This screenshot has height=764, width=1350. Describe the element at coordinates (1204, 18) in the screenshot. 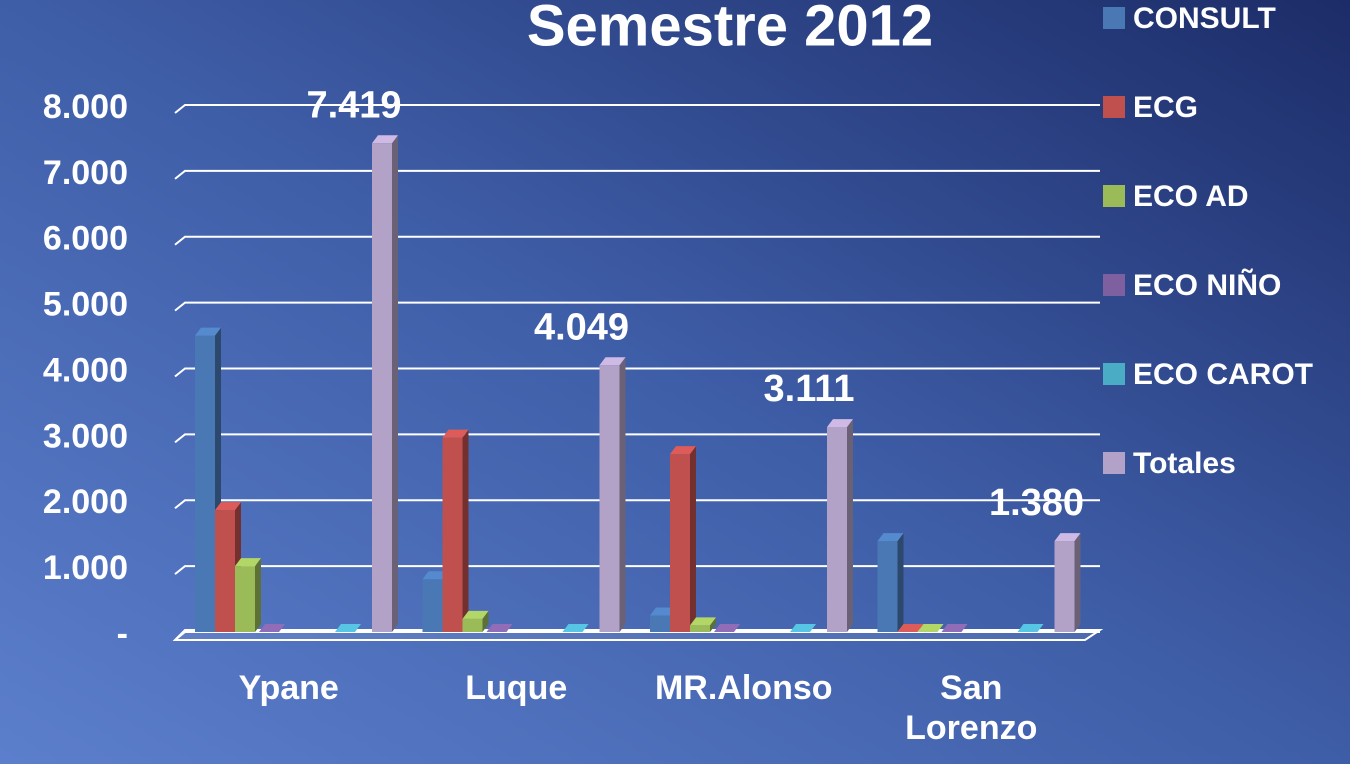

I see `legend-label: CONSULT` at that location.